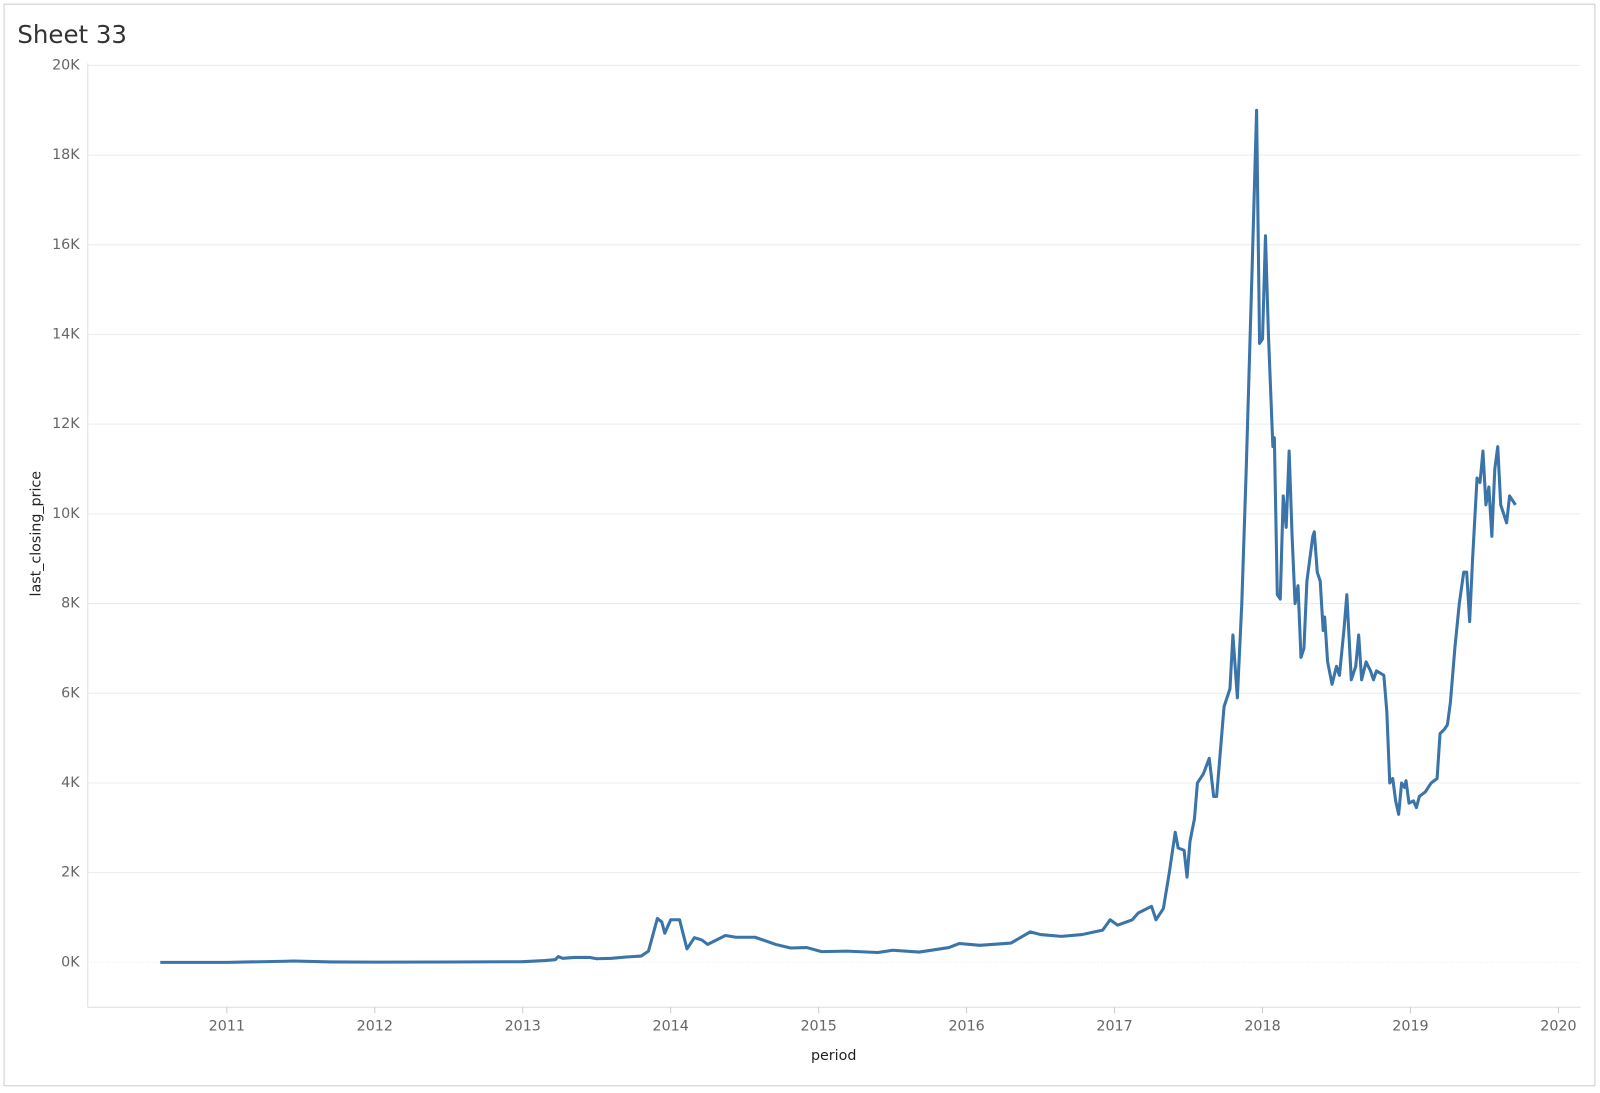 The width and height of the screenshot is (1600, 1093). Describe the element at coordinates (671, 1027) in the screenshot. I see `x-tick-label: 2014` at that location.